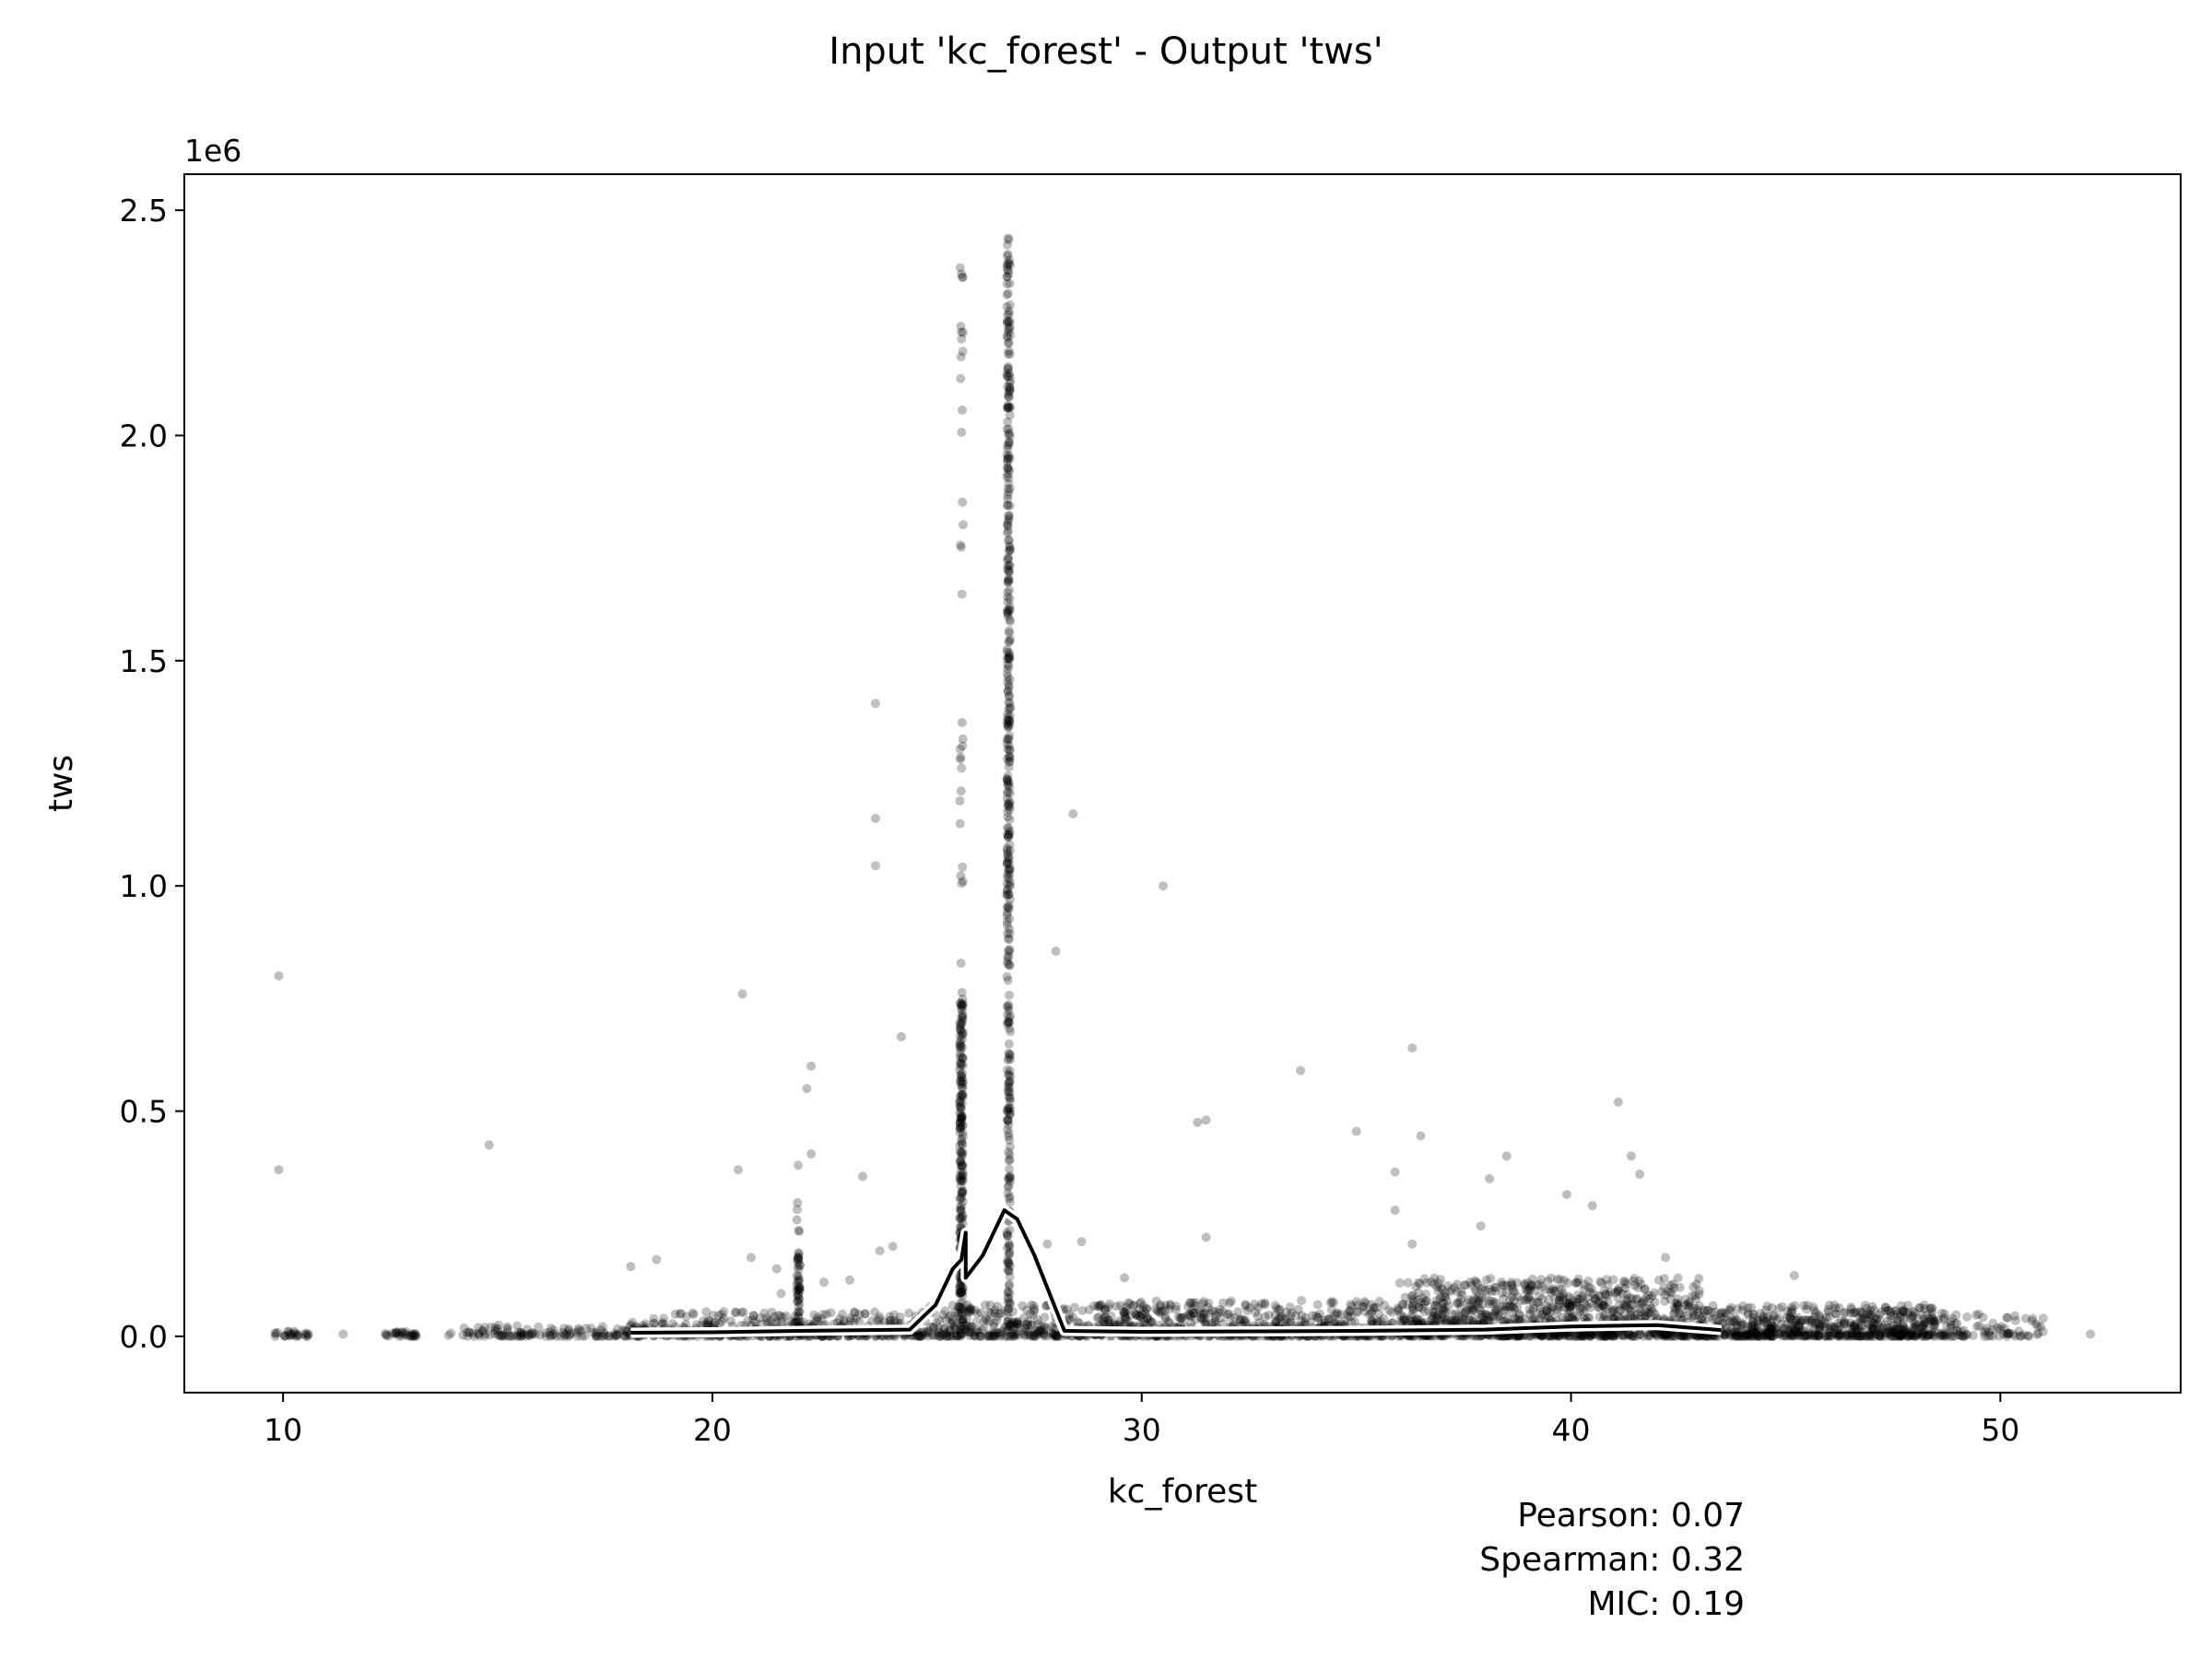  Describe the element at coordinates (144, 211) in the screenshot. I see `y-tick-label: 2.5` at that location.